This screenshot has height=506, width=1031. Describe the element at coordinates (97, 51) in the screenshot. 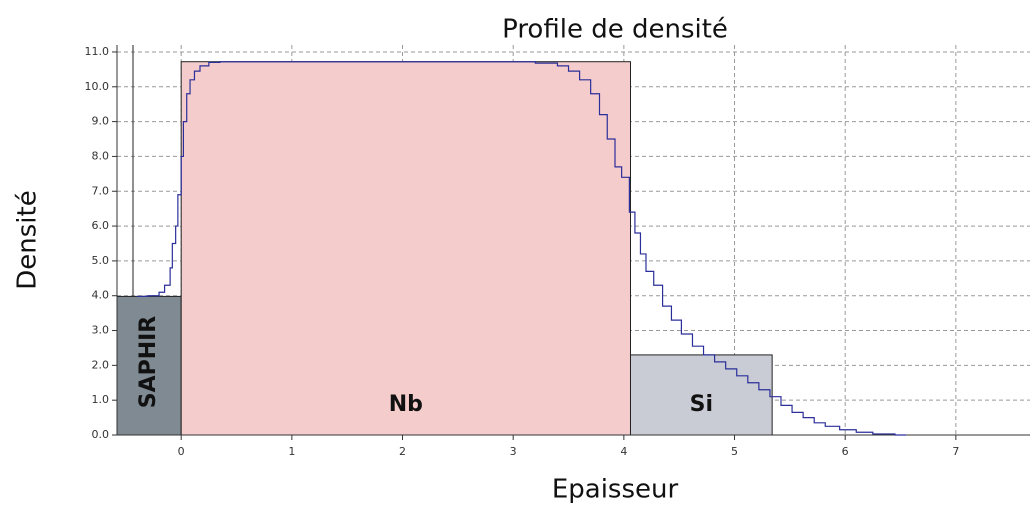

I see `y-tick-label: 11.0` at that location.